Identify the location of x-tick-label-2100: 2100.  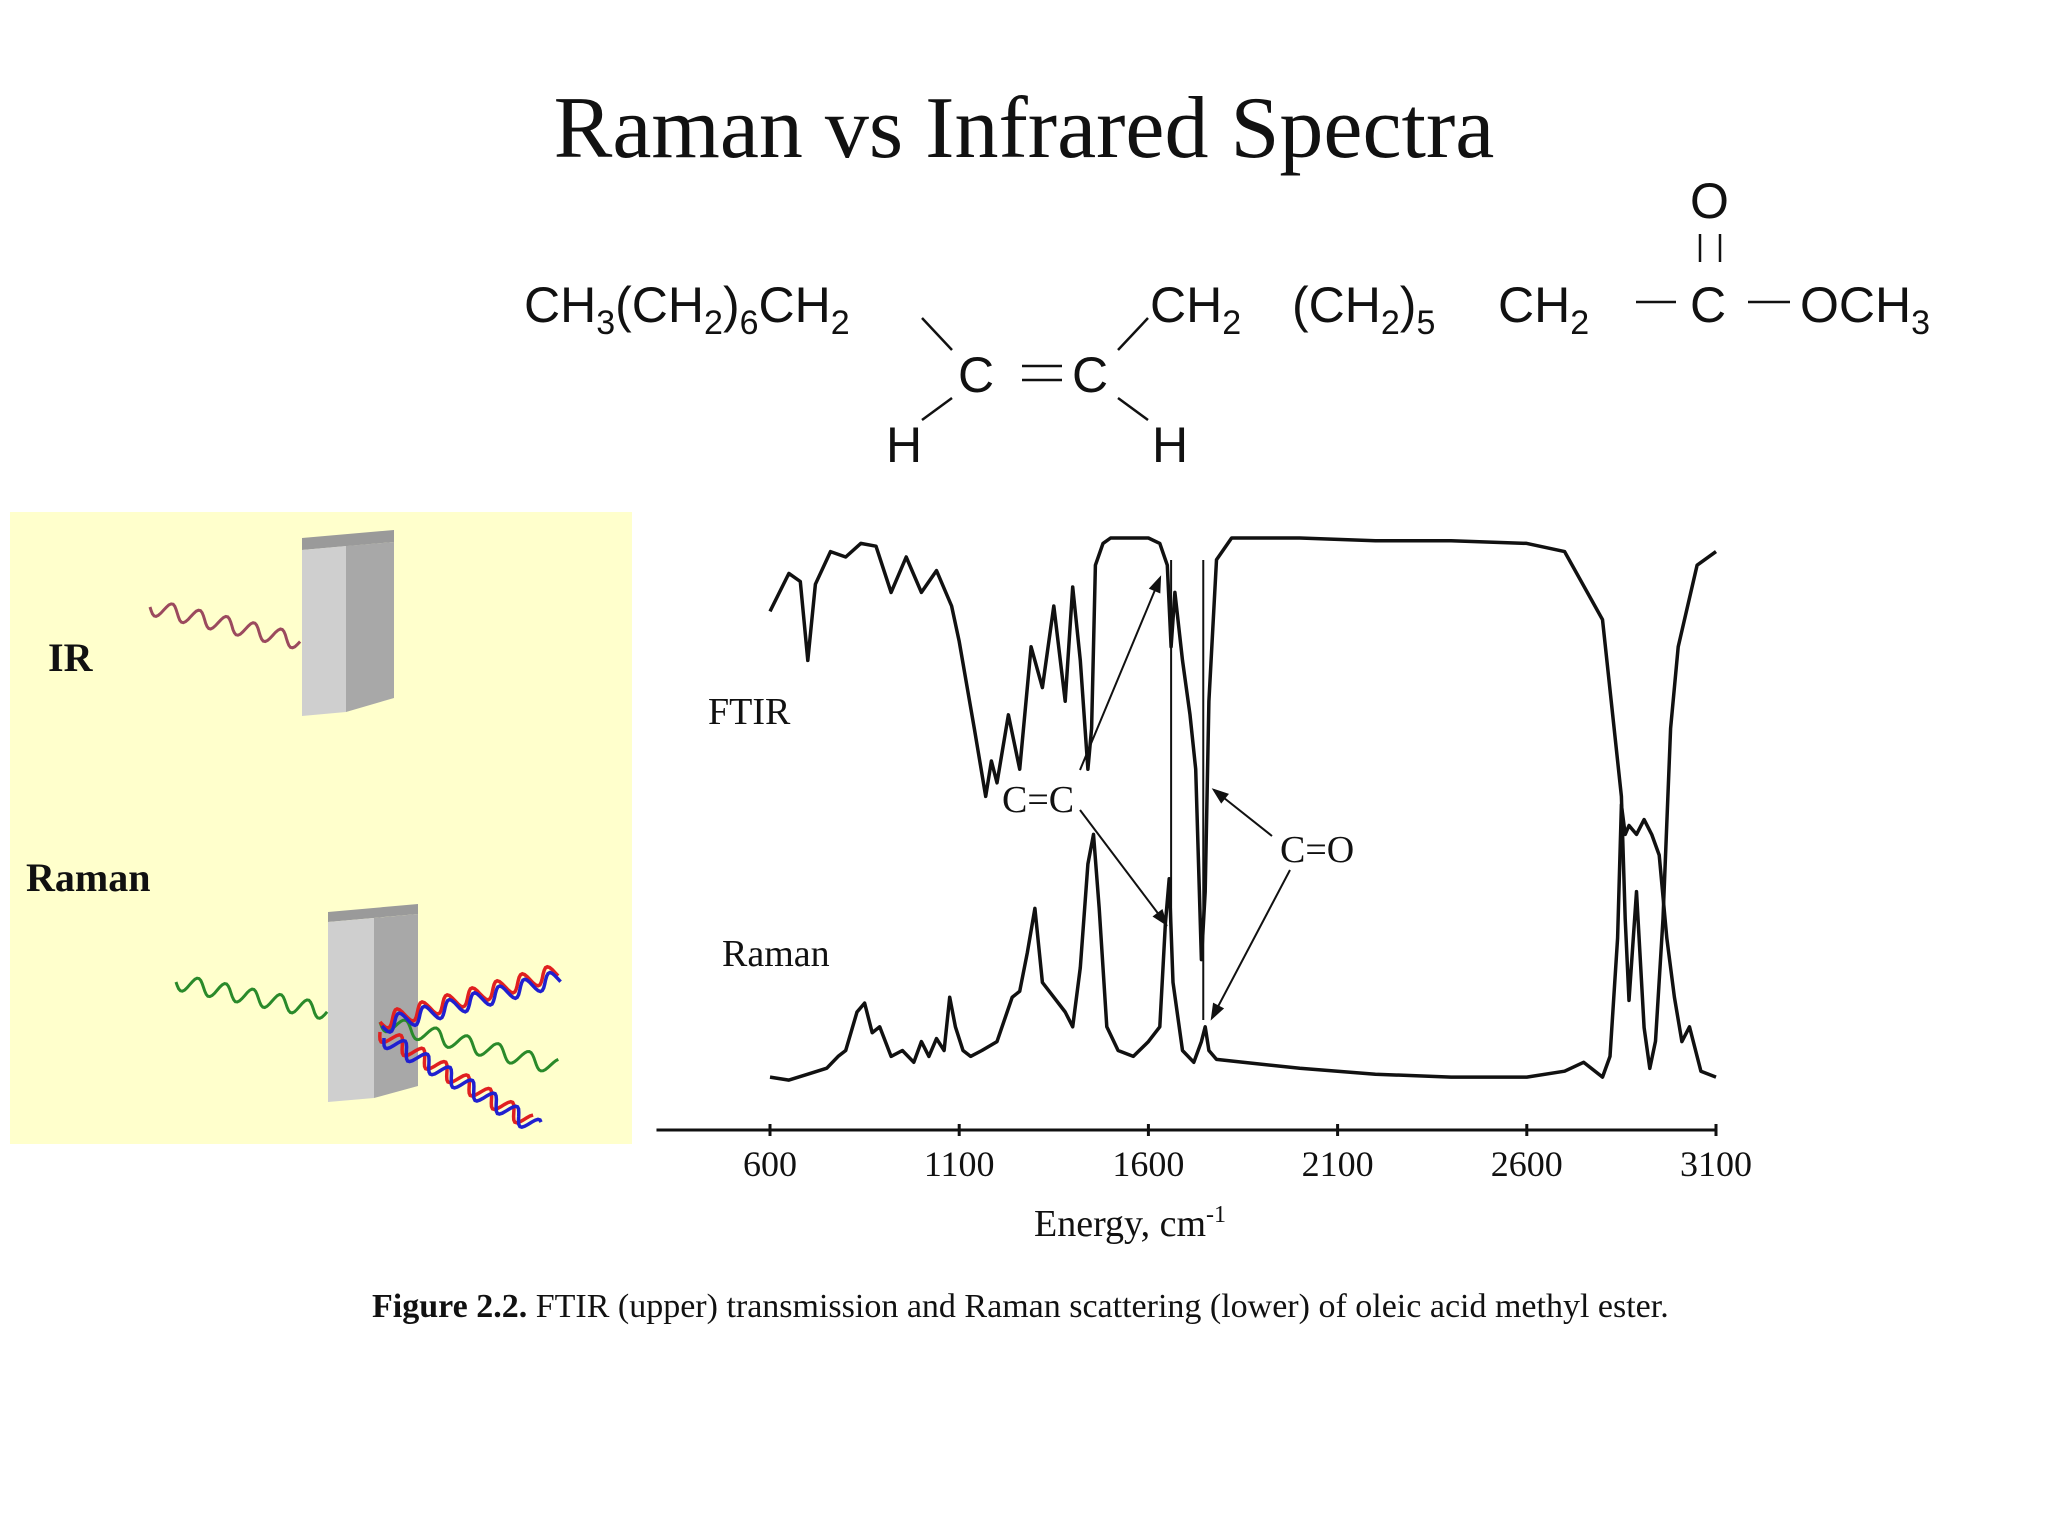
(1338, 1164).